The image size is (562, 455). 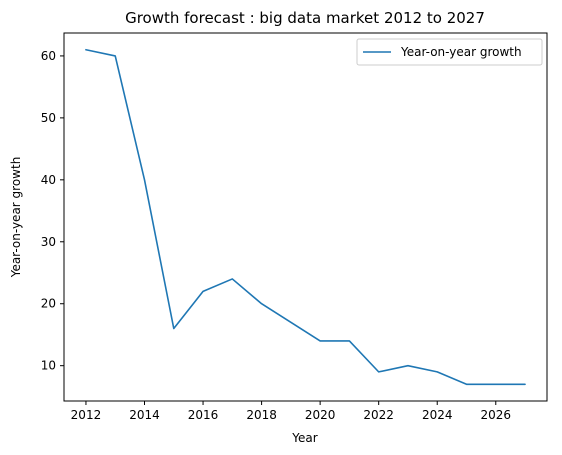 I want to click on legend-box, so click(x=449, y=52).